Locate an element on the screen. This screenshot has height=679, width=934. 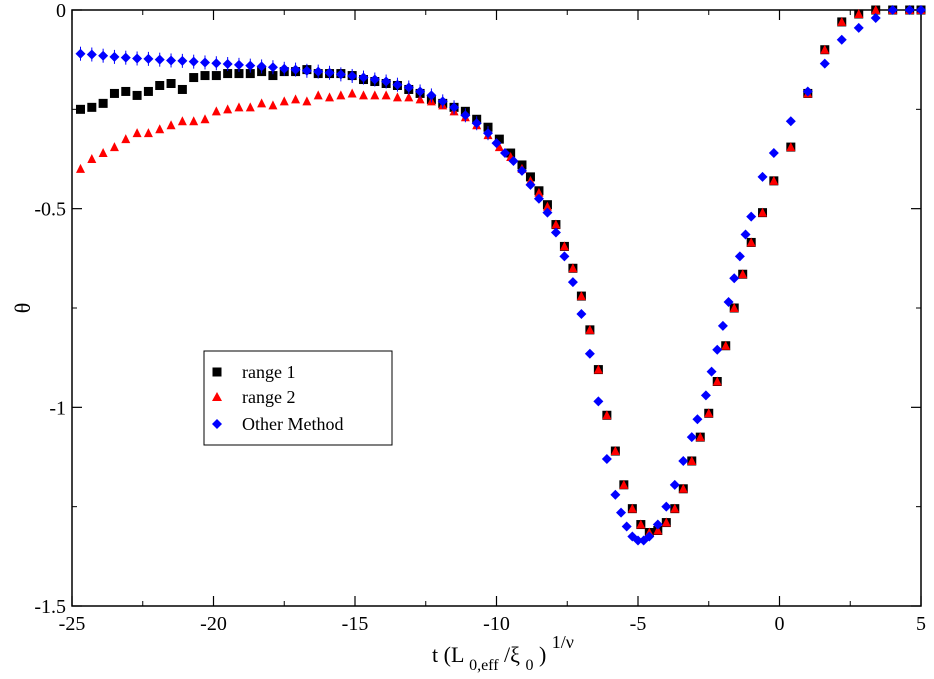
legend-label-range-2: range 2 is located at coordinates (268, 397).